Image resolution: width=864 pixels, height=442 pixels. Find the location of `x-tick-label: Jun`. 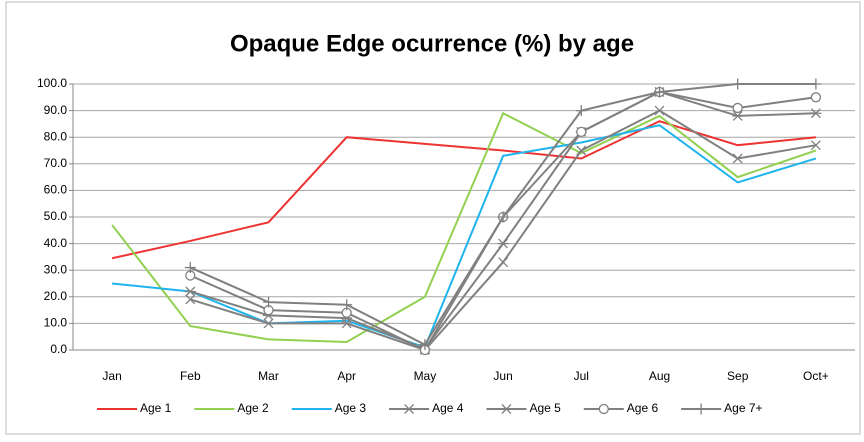

x-tick-label: Jun is located at coordinates (502, 376).